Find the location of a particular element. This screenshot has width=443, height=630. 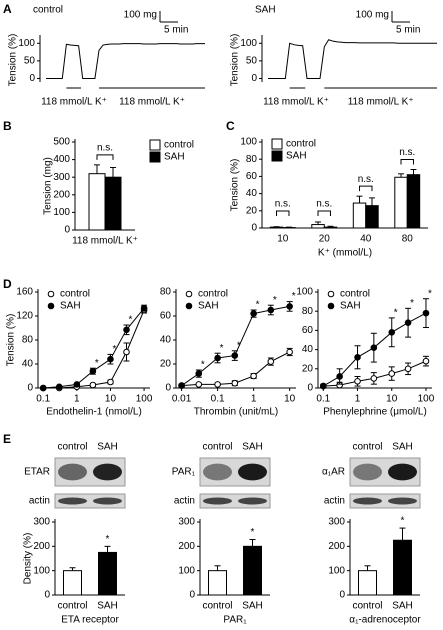

legend-label: SAH is located at coordinates (70, 306).